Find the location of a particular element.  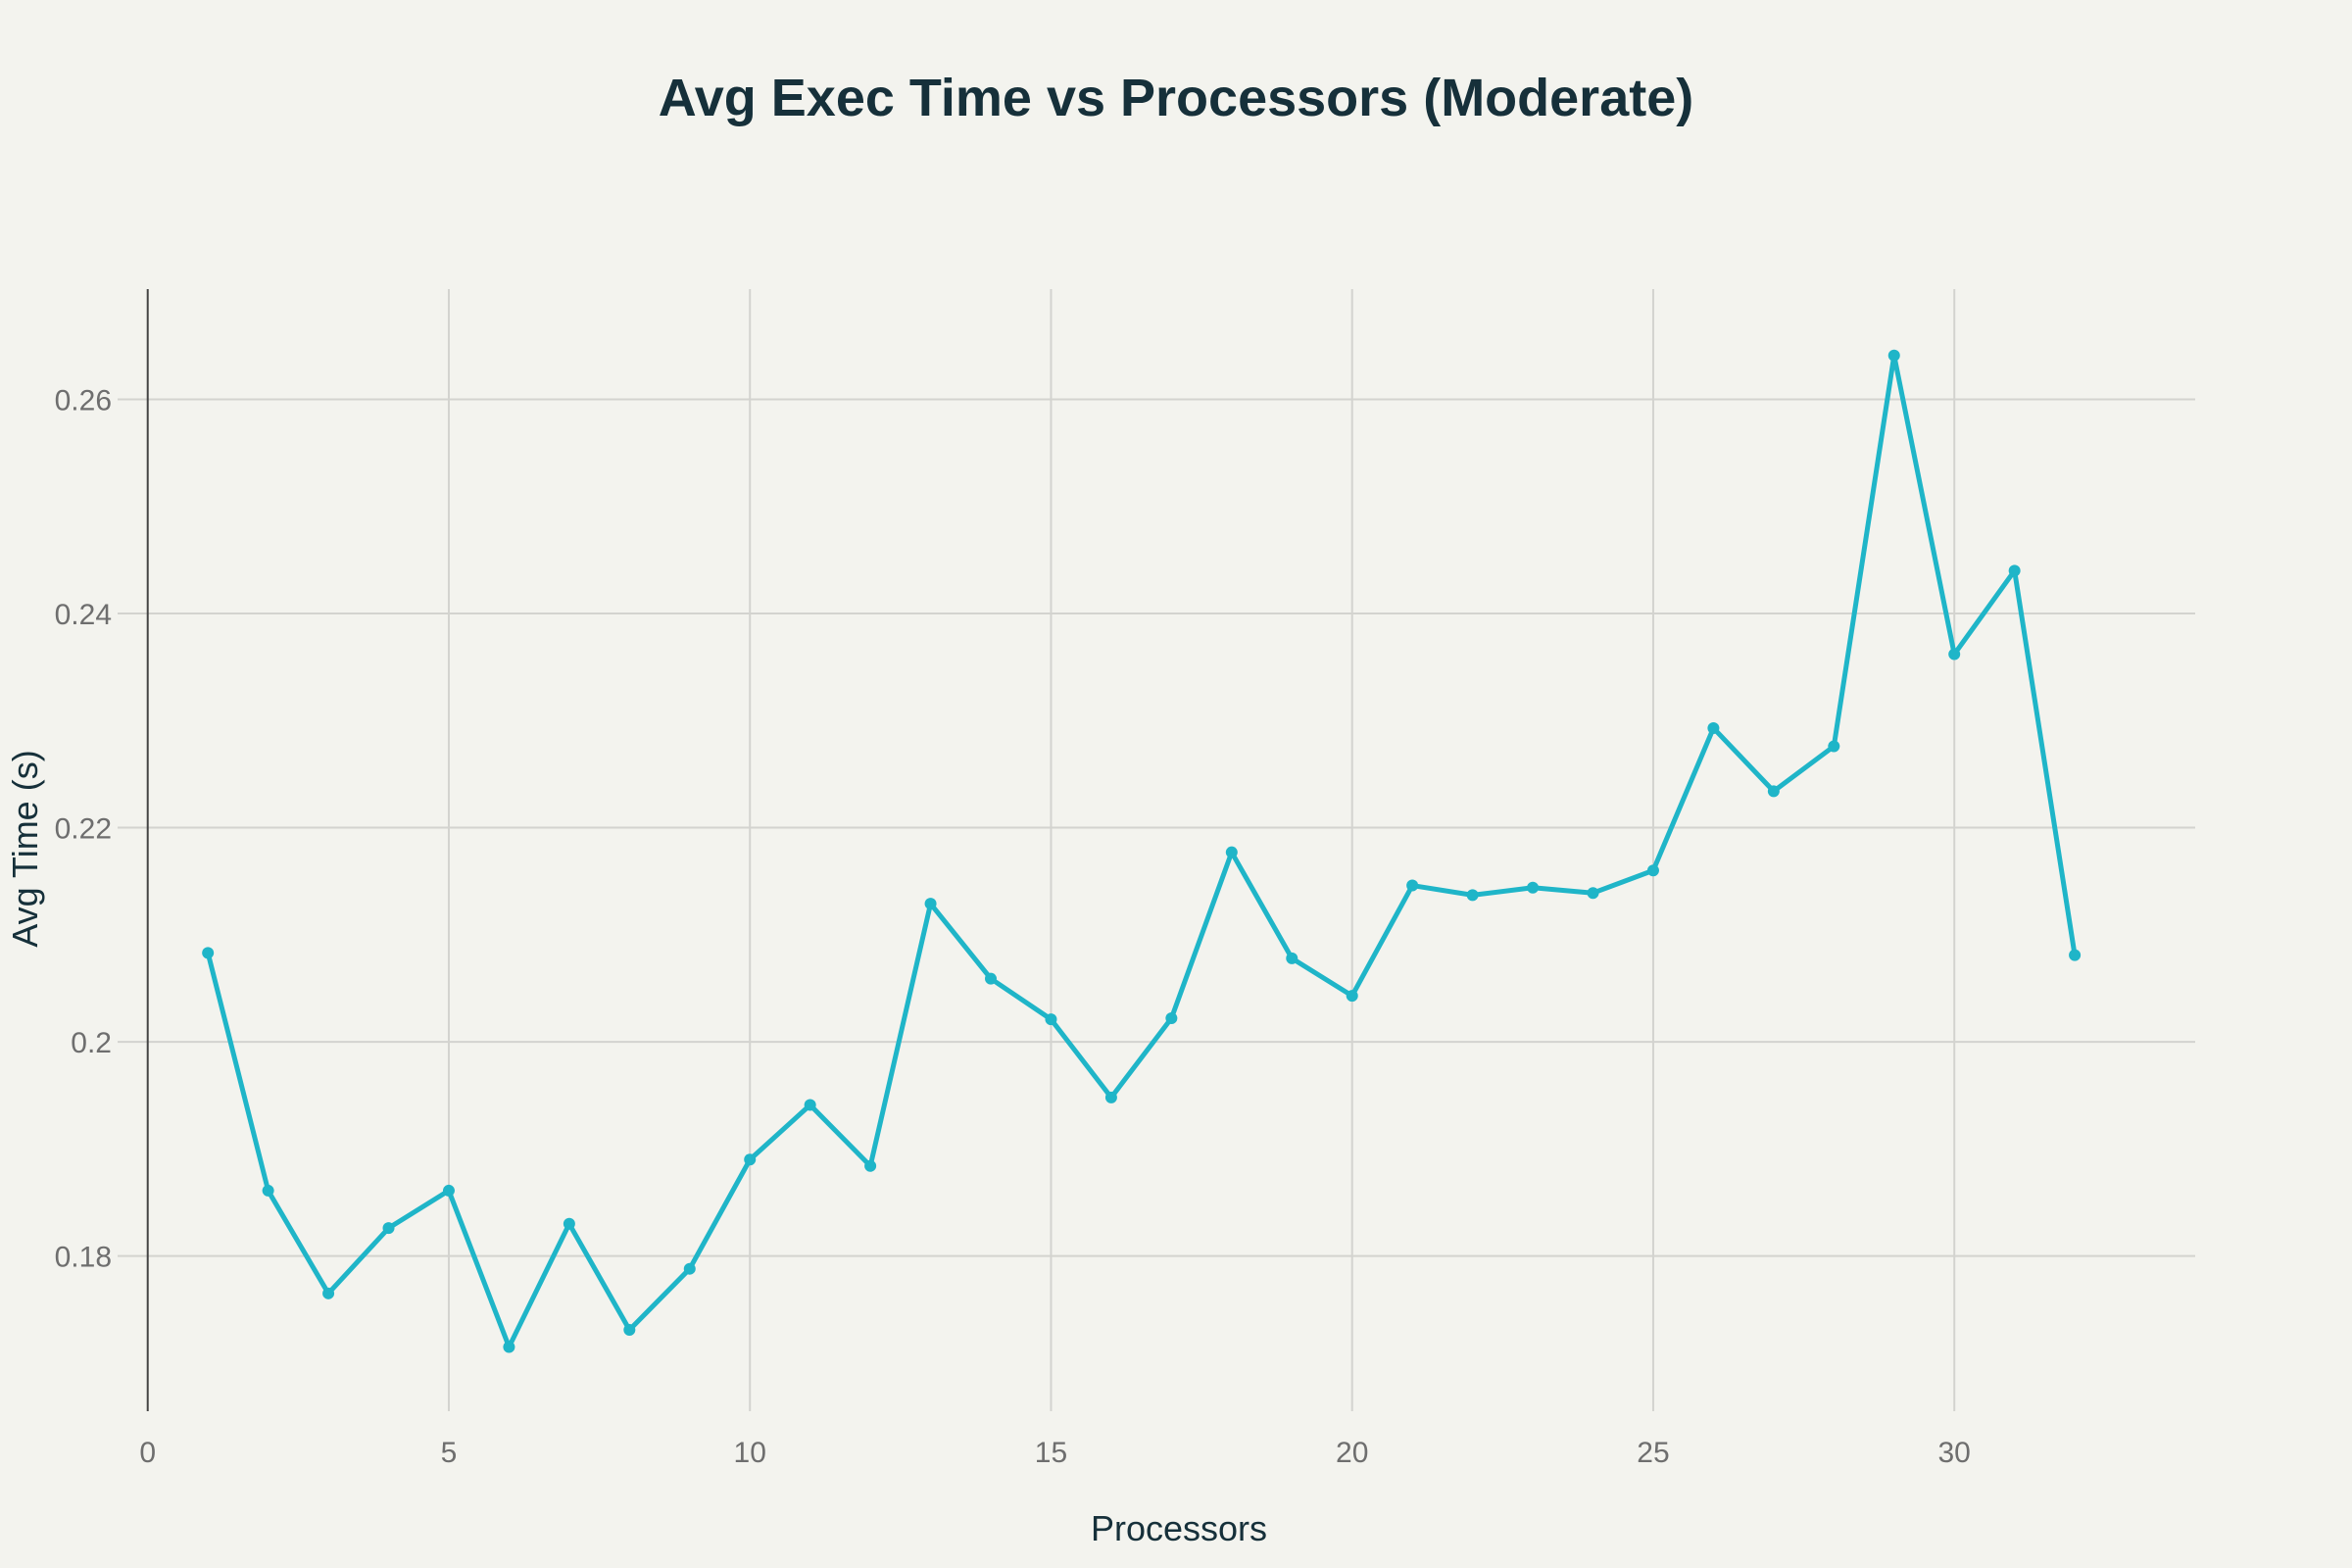

y-tick-label: 0.24 is located at coordinates (83, 615).